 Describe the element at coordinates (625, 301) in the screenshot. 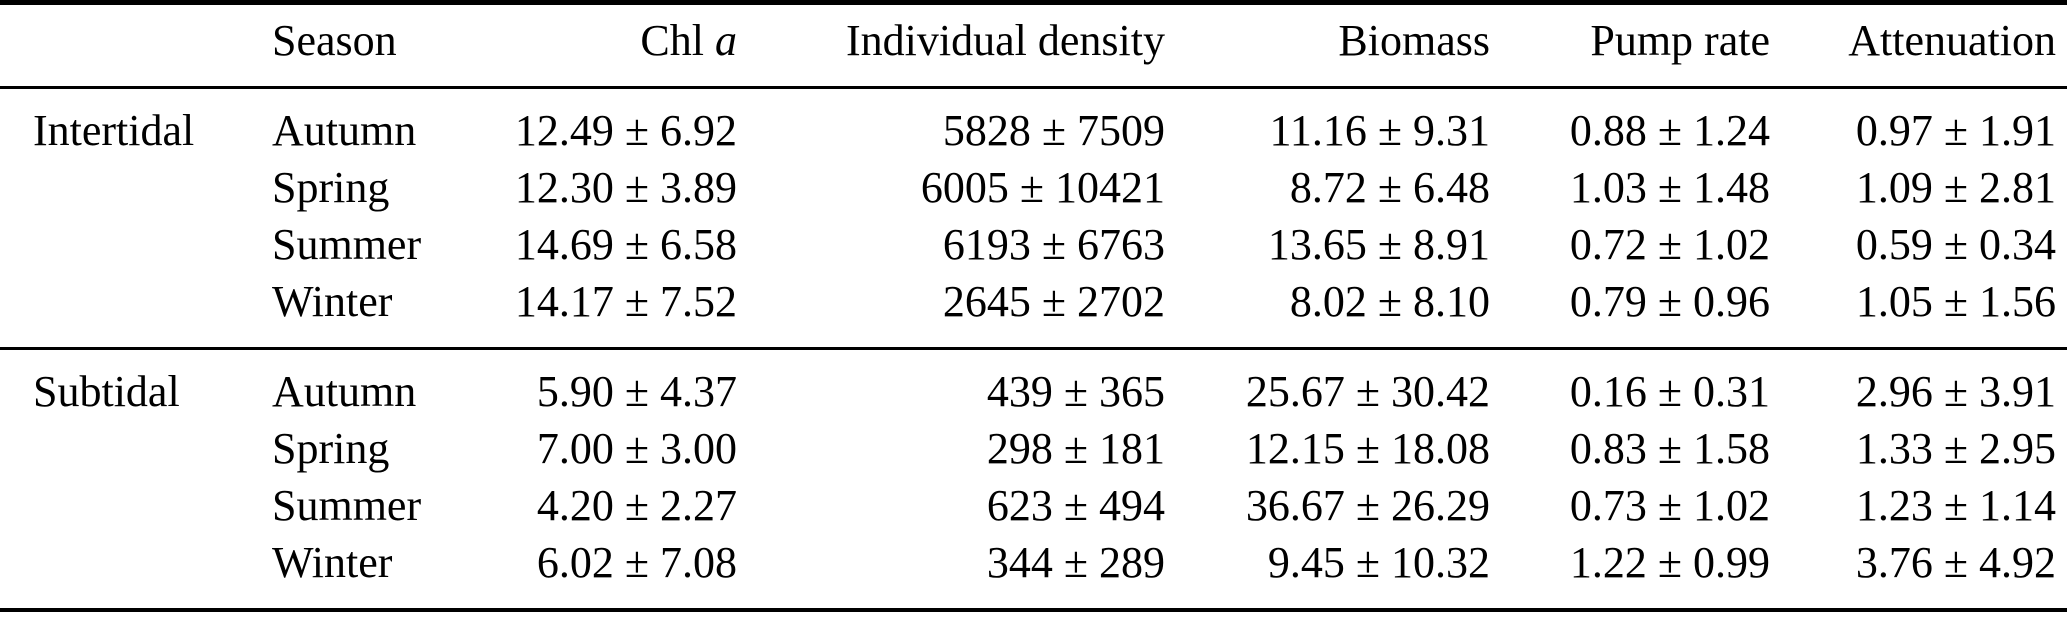

I see `cell-chl-a: 14.17 ± 7.52` at that location.